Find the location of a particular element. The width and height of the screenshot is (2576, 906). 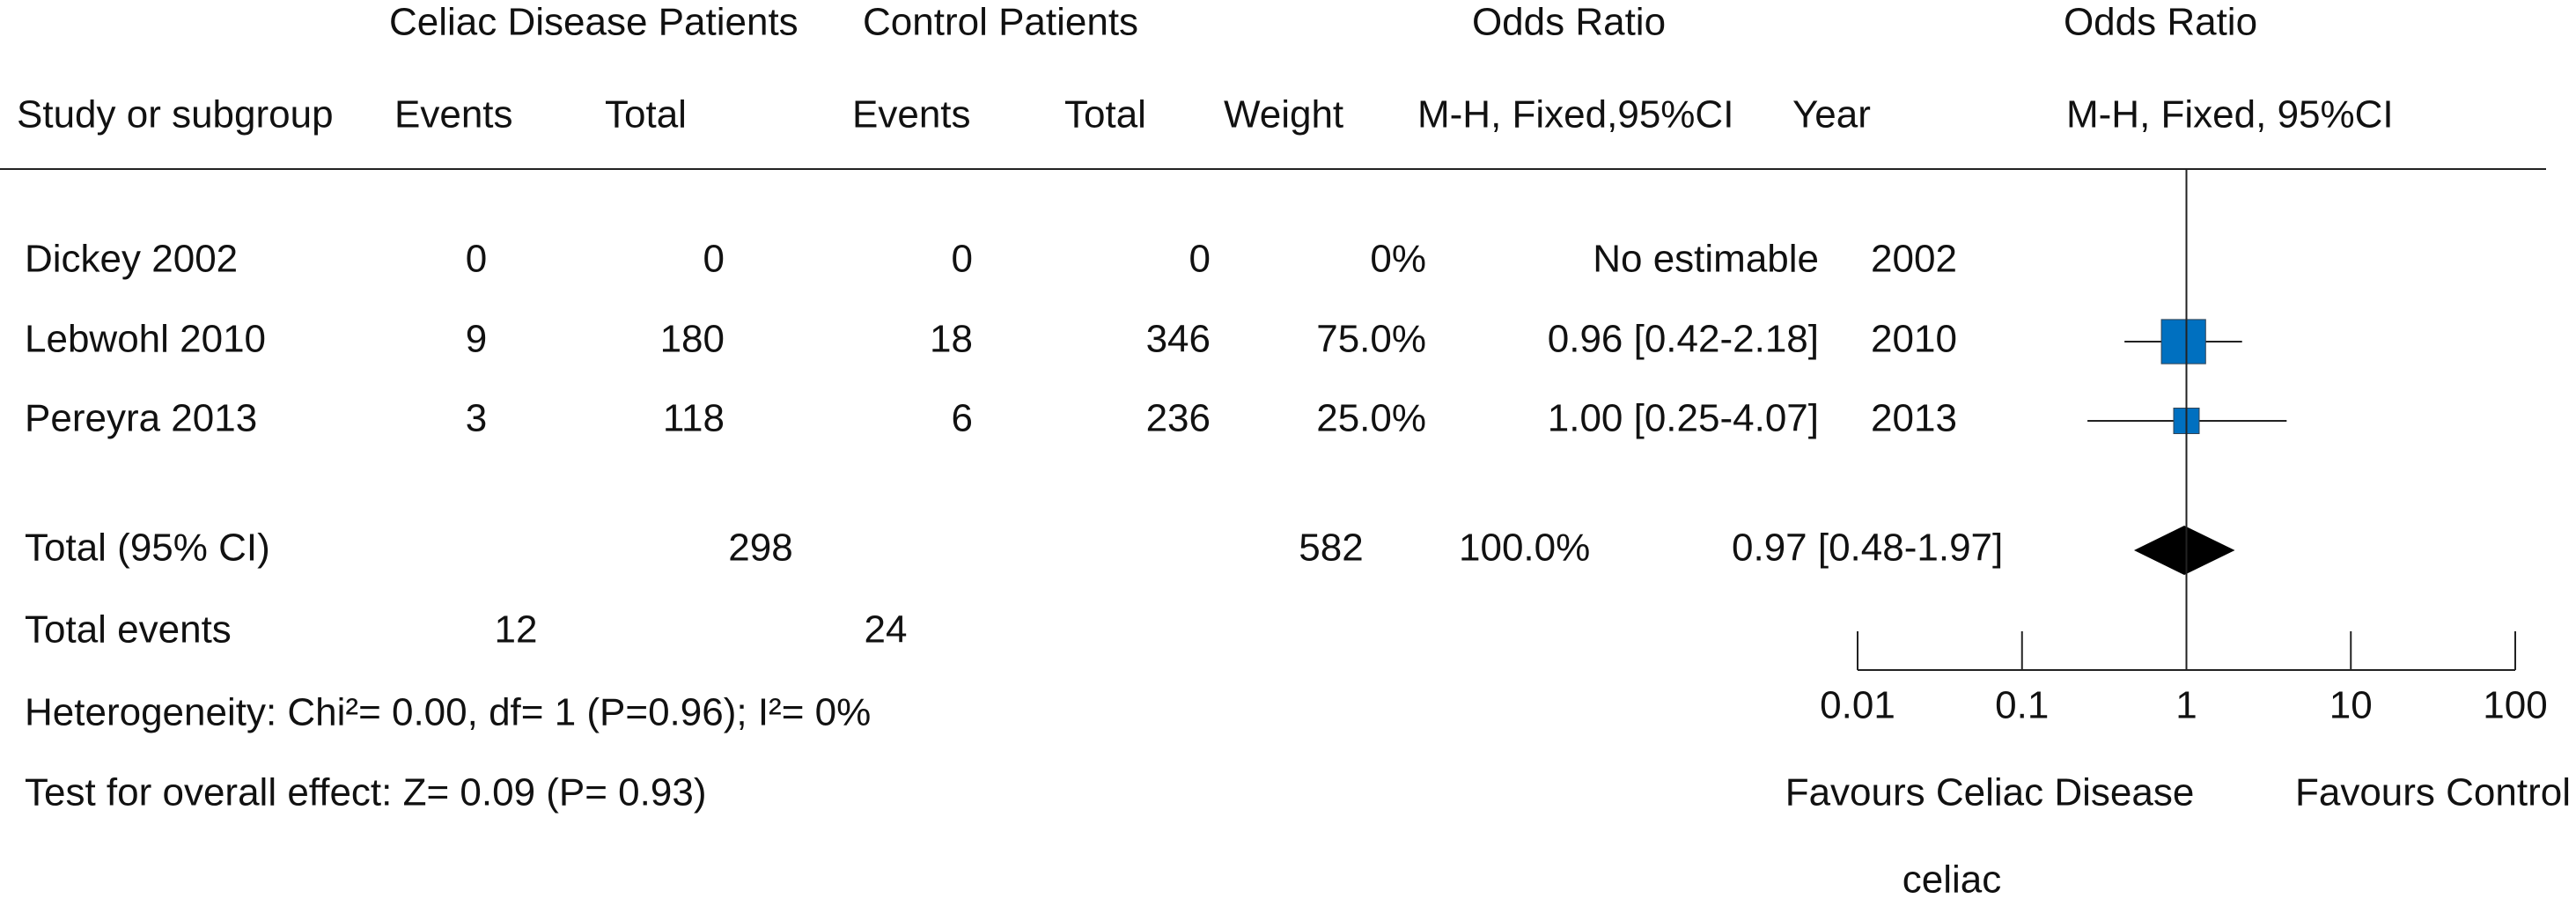

cell: 0% is located at coordinates (1398, 259).